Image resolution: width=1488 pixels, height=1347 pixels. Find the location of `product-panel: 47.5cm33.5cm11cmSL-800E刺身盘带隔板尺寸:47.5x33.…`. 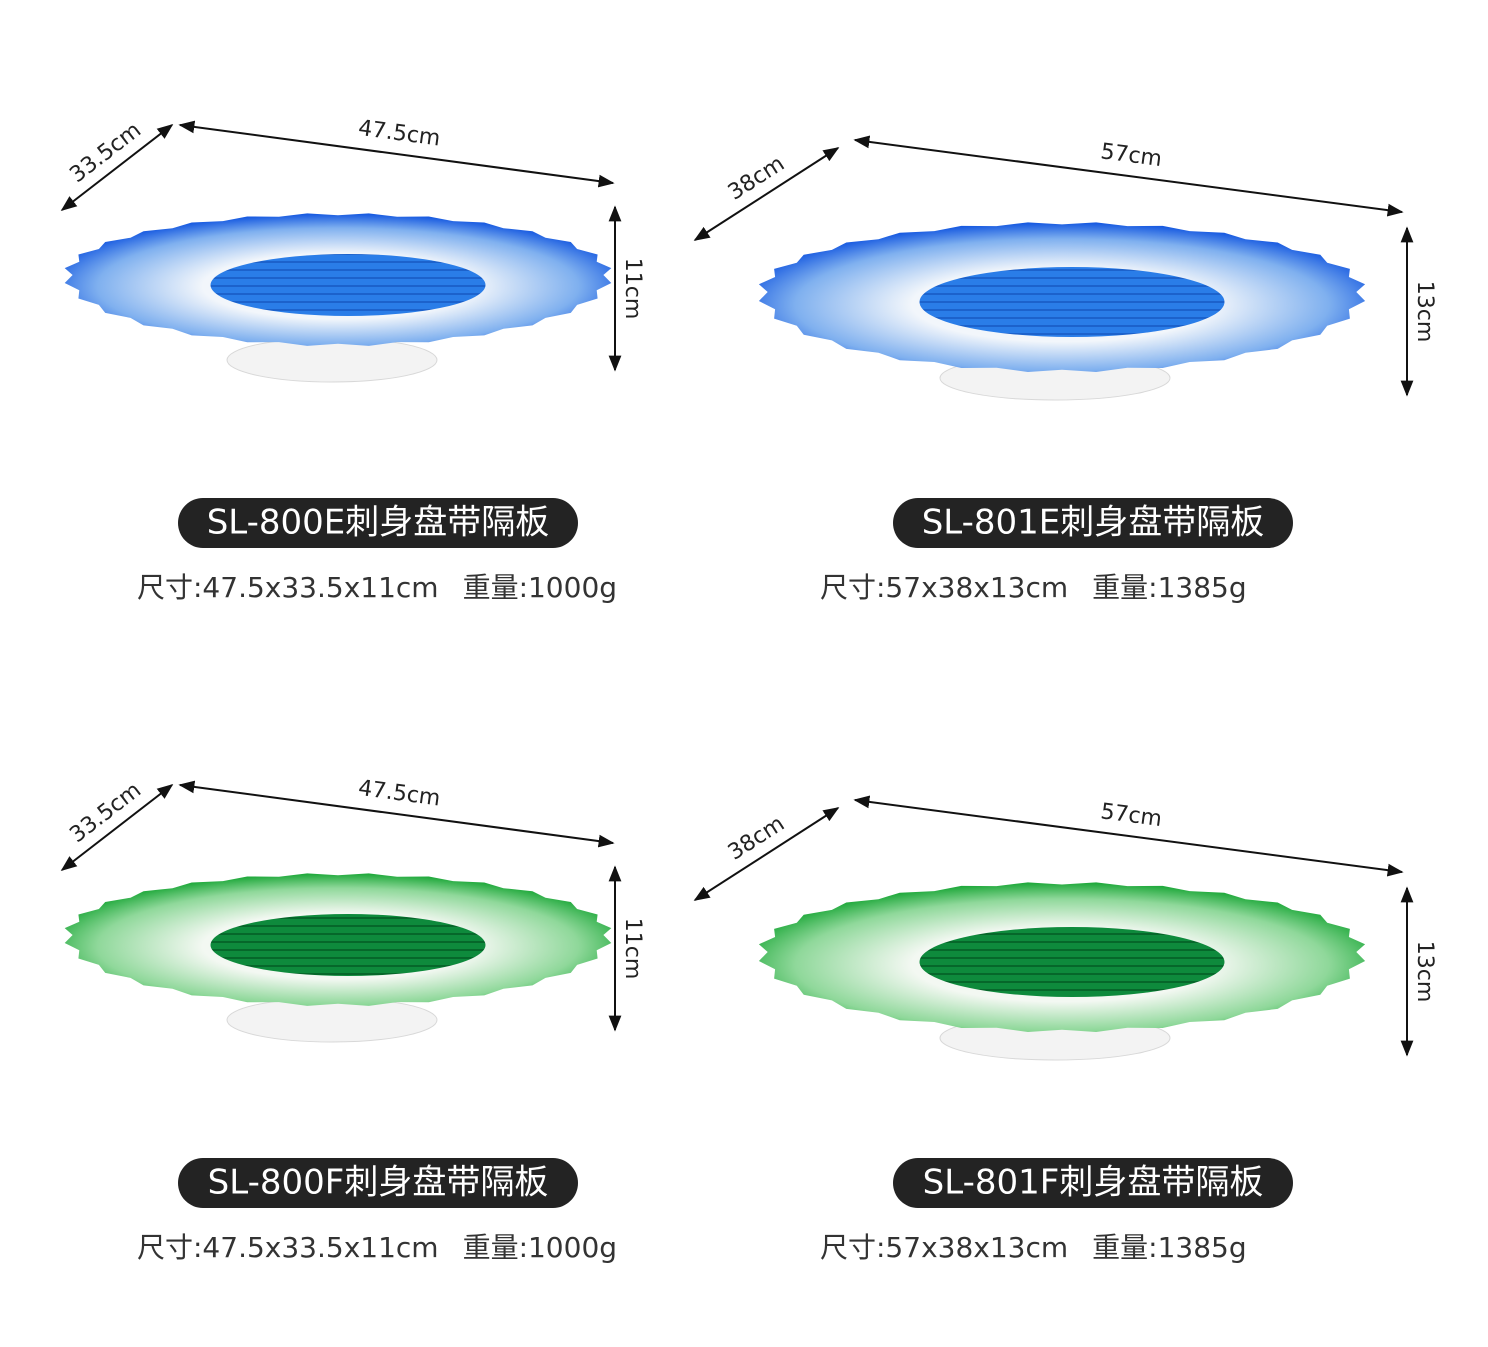

product-panel: 47.5cm33.5cm11cmSL-800E刺身盘带隔板尺寸:47.5x33.… is located at coordinates (352, 360).